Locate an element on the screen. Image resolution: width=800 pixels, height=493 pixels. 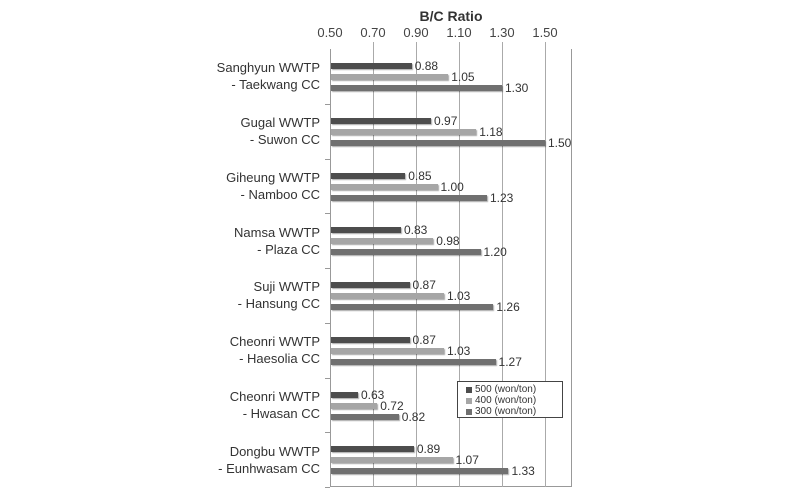
category-label: Cheonri WWTP - Haesolia CC is located at coordinates (274, 350).